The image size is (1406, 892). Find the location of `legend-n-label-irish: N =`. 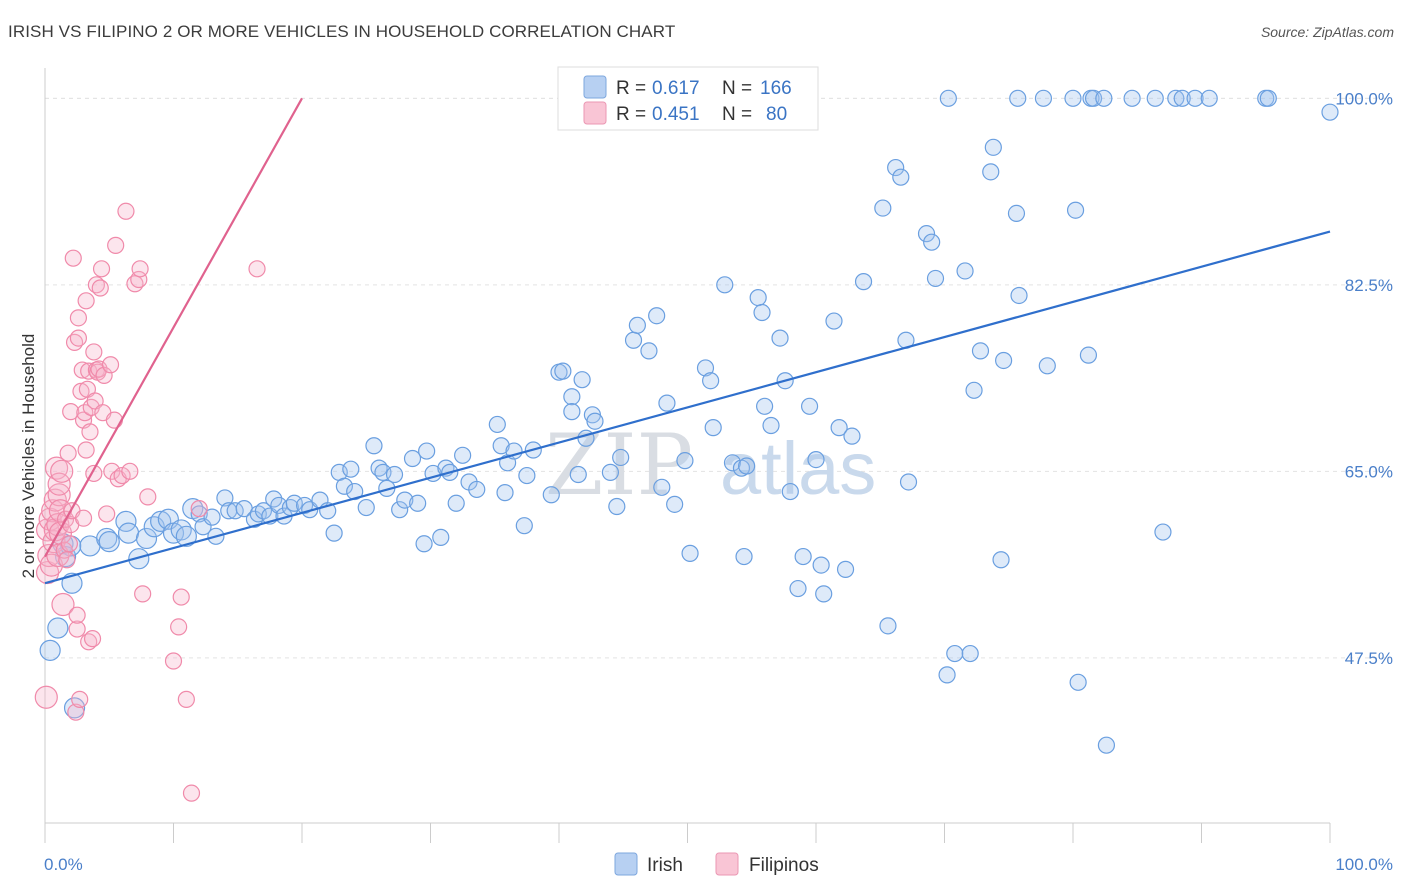

legend-n-label-irish: N = is located at coordinates (737, 88).